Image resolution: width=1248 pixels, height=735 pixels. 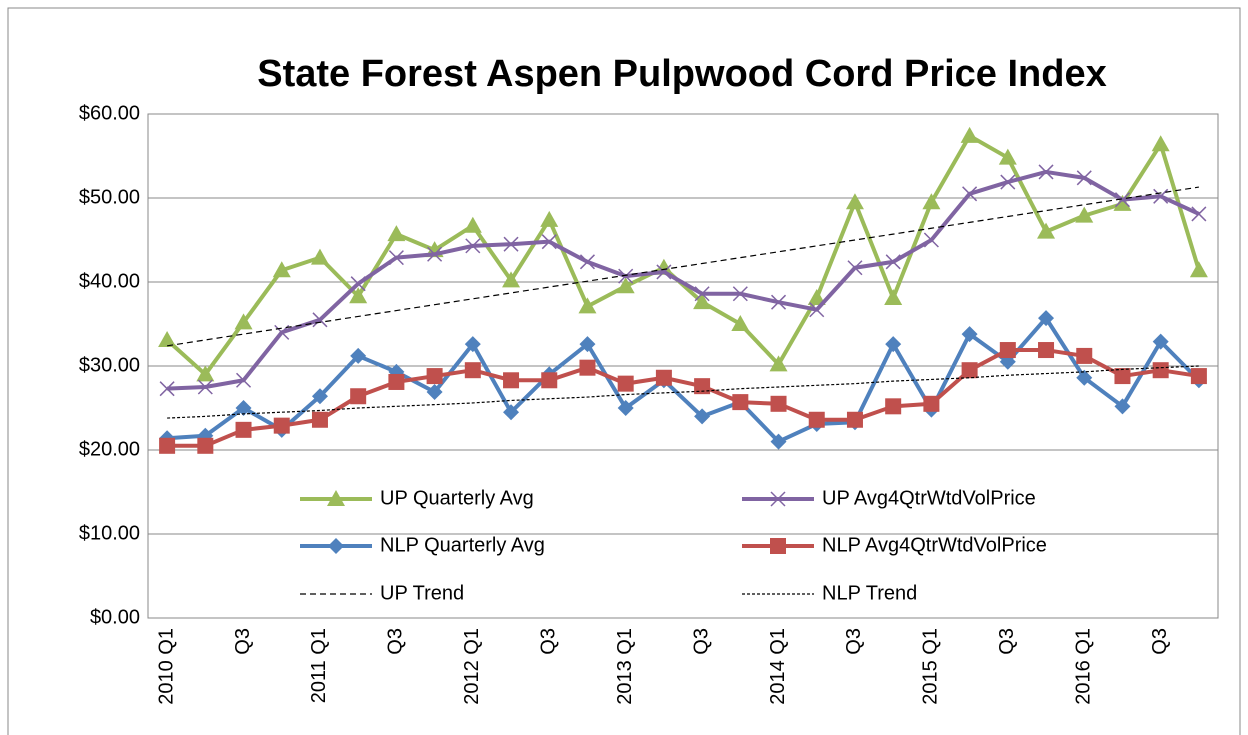 What do you see at coordinates (109, 449) in the screenshot?
I see `y-tick-label: $20.00` at bounding box center [109, 449].